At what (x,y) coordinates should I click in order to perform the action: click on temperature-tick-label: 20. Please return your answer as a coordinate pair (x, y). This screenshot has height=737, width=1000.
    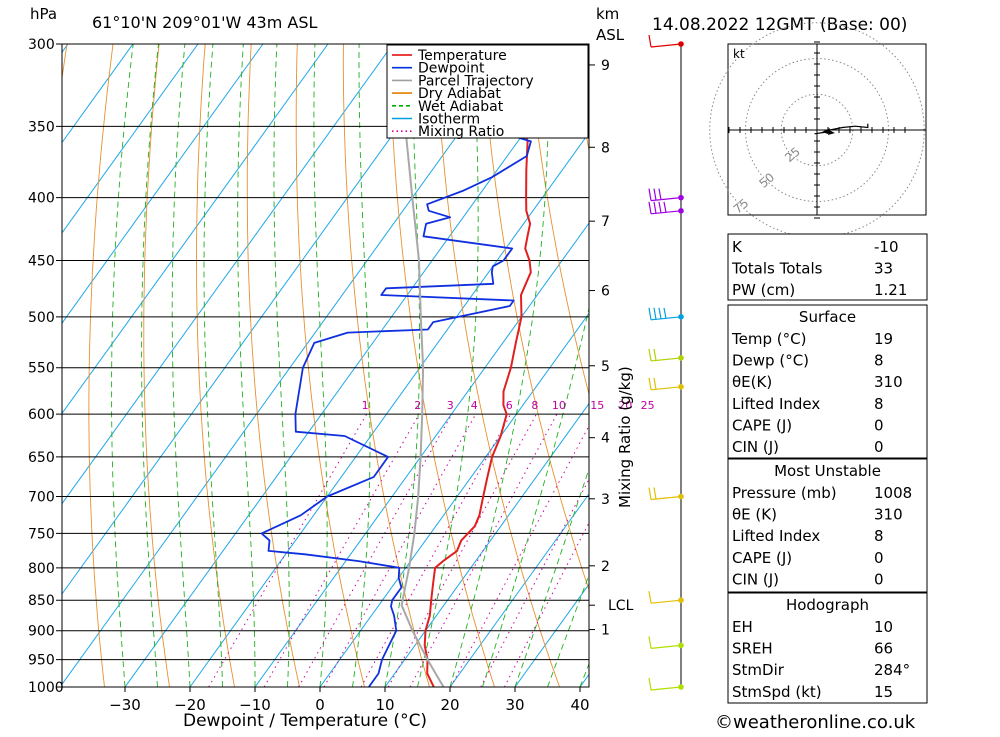
    Looking at the image, I should click on (449, 705).